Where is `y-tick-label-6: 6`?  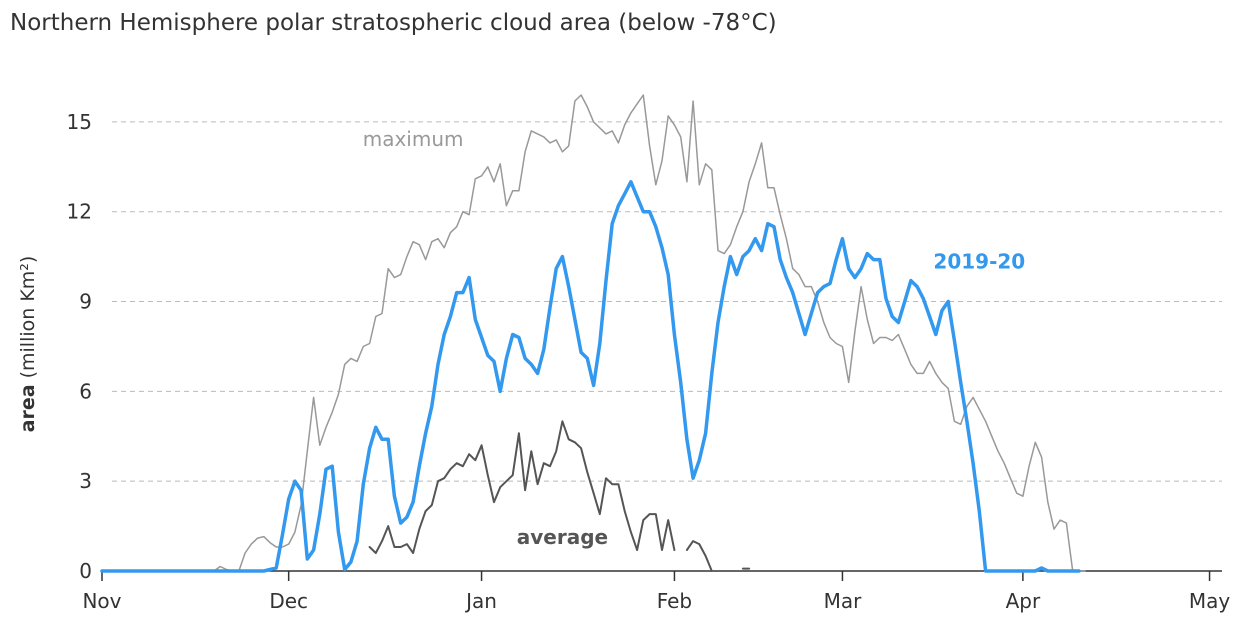 y-tick-label-6: 6 is located at coordinates (85, 391).